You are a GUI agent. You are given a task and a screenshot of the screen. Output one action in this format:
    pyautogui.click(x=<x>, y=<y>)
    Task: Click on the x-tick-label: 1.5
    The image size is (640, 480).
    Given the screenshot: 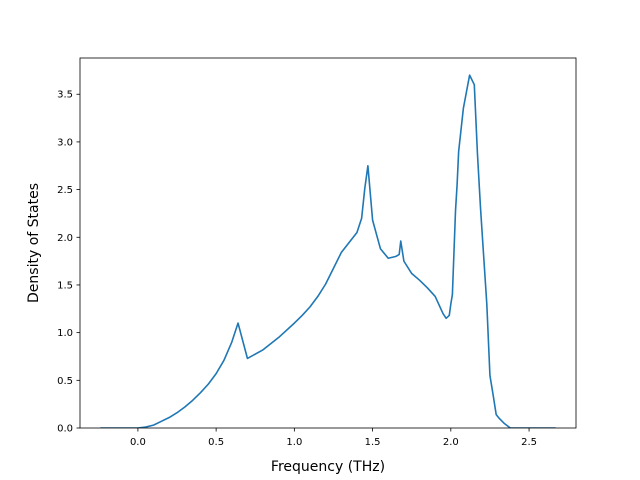 What is the action you would take?
    pyautogui.click(x=373, y=442)
    